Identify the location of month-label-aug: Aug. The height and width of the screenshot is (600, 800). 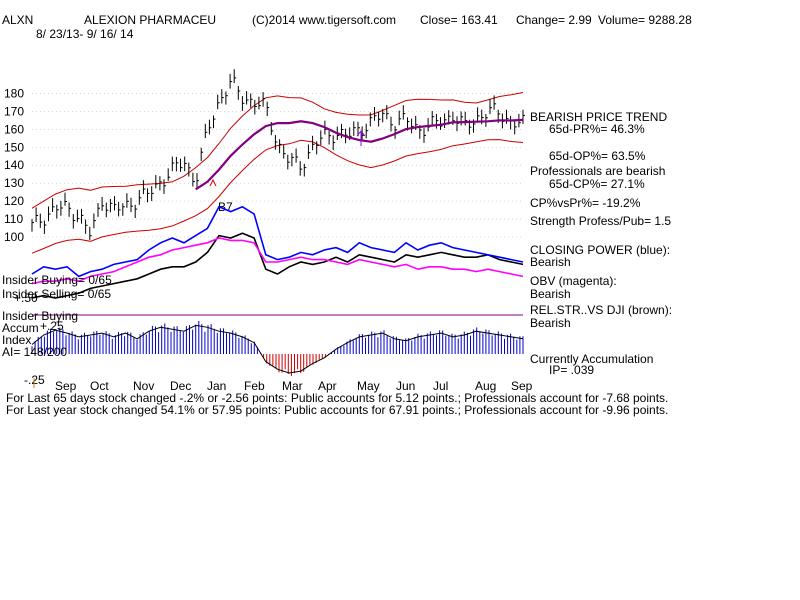
(485, 386).